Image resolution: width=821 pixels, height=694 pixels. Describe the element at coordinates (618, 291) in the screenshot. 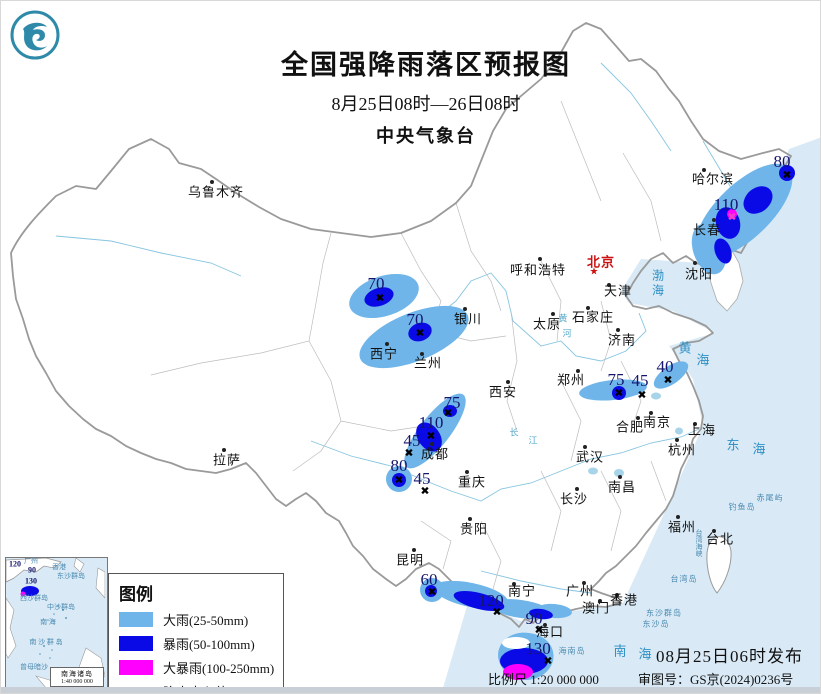

I see `city-label: 天津` at that location.